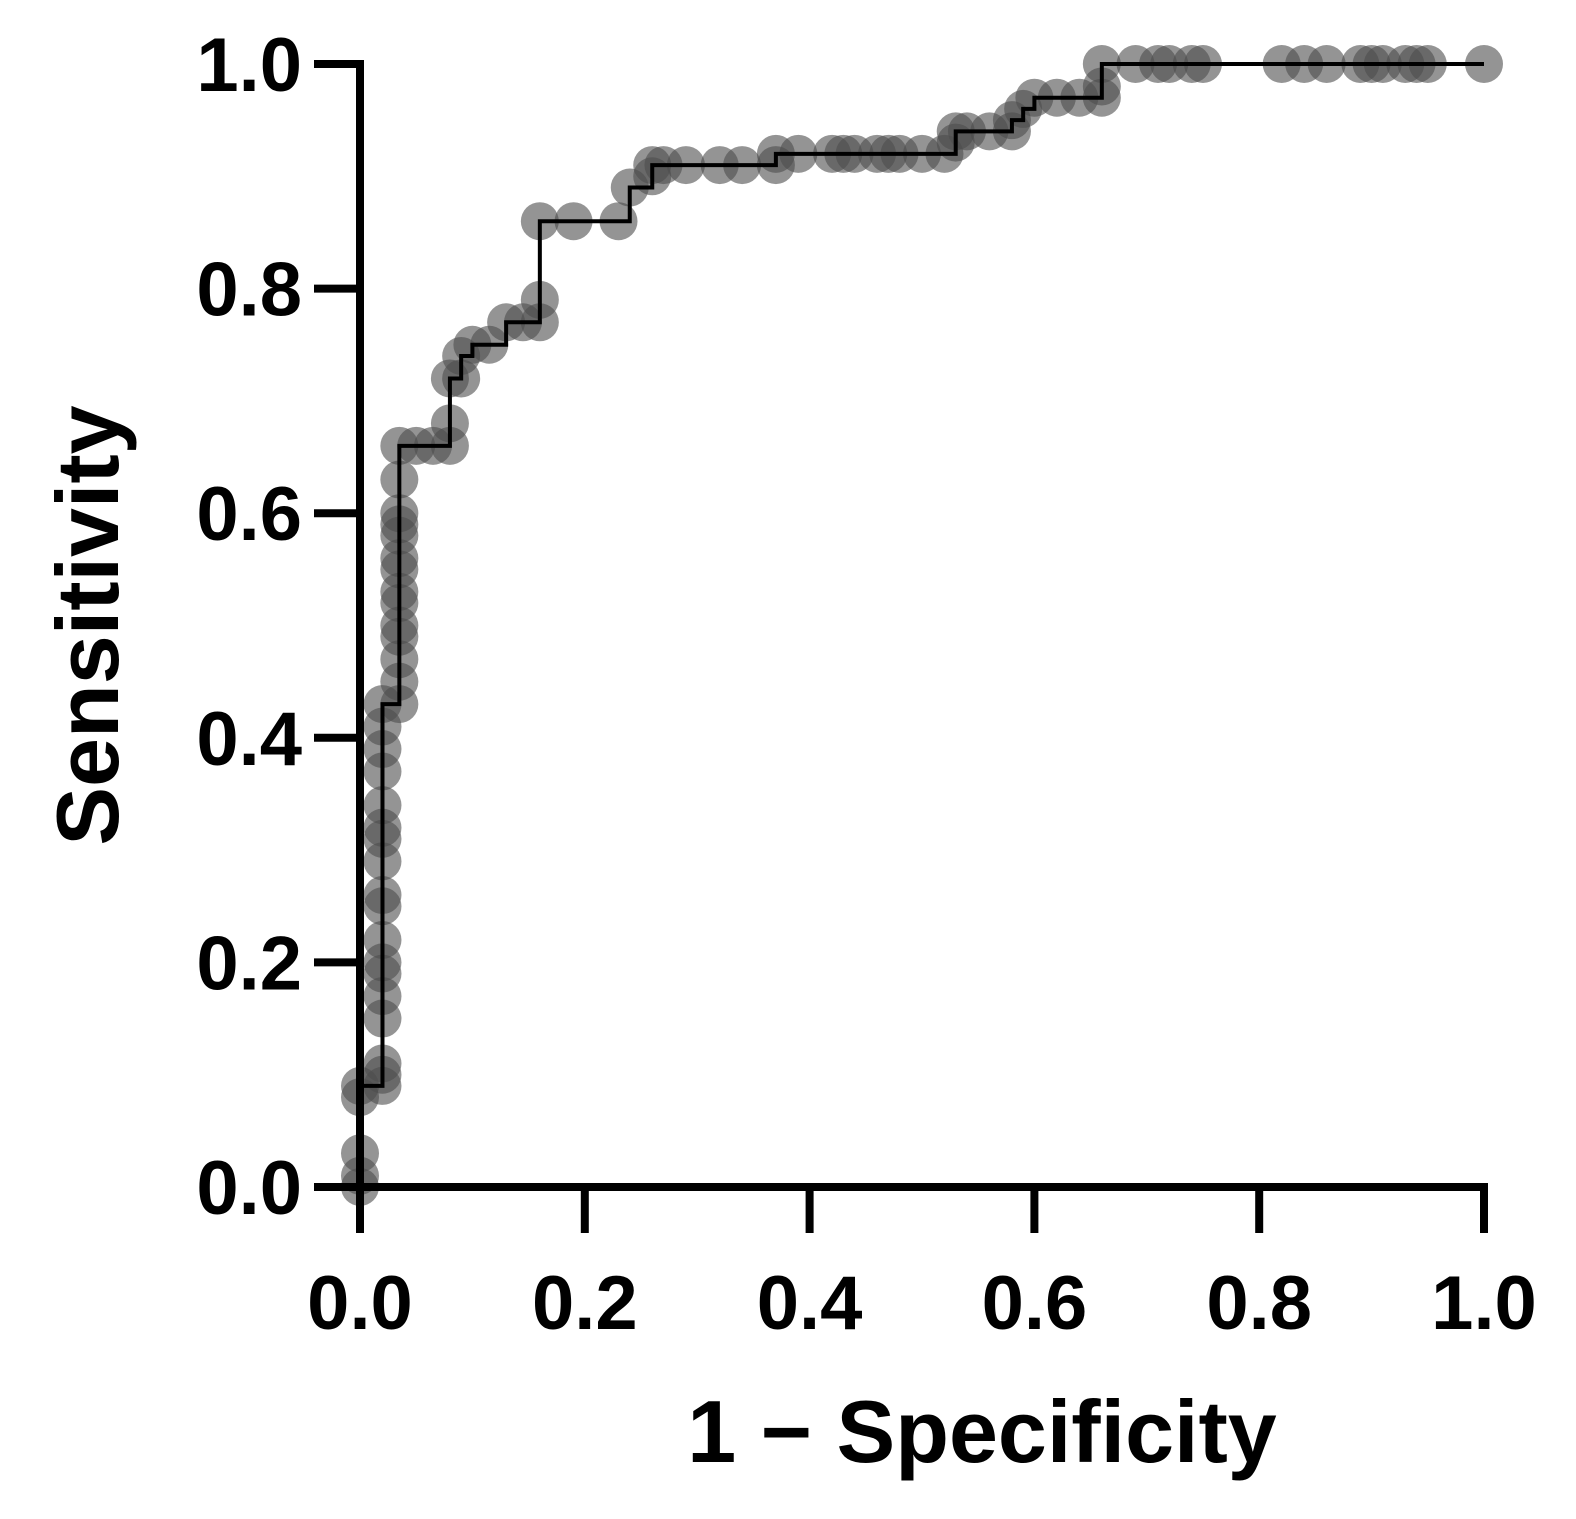 This screenshot has width=1576, height=1519. What do you see at coordinates (1259, 1303) in the screenshot?
I see `x-tick-label: 0.8` at bounding box center [1259, 1303].